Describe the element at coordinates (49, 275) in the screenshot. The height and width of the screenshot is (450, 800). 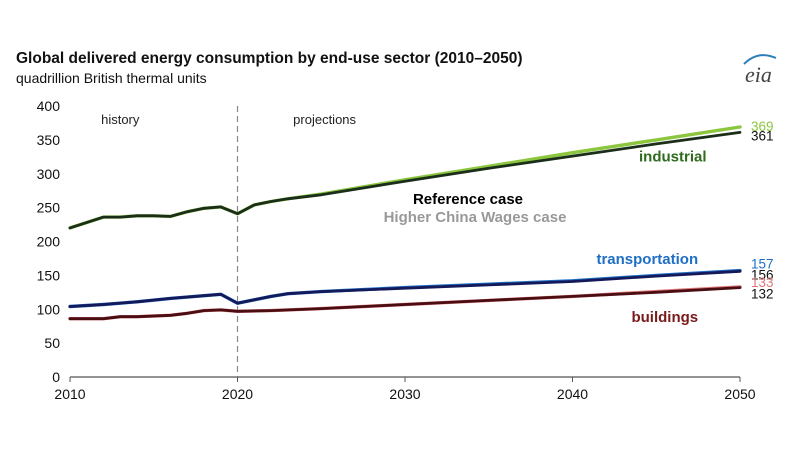
I see `y-tick-label: 150` at that location.